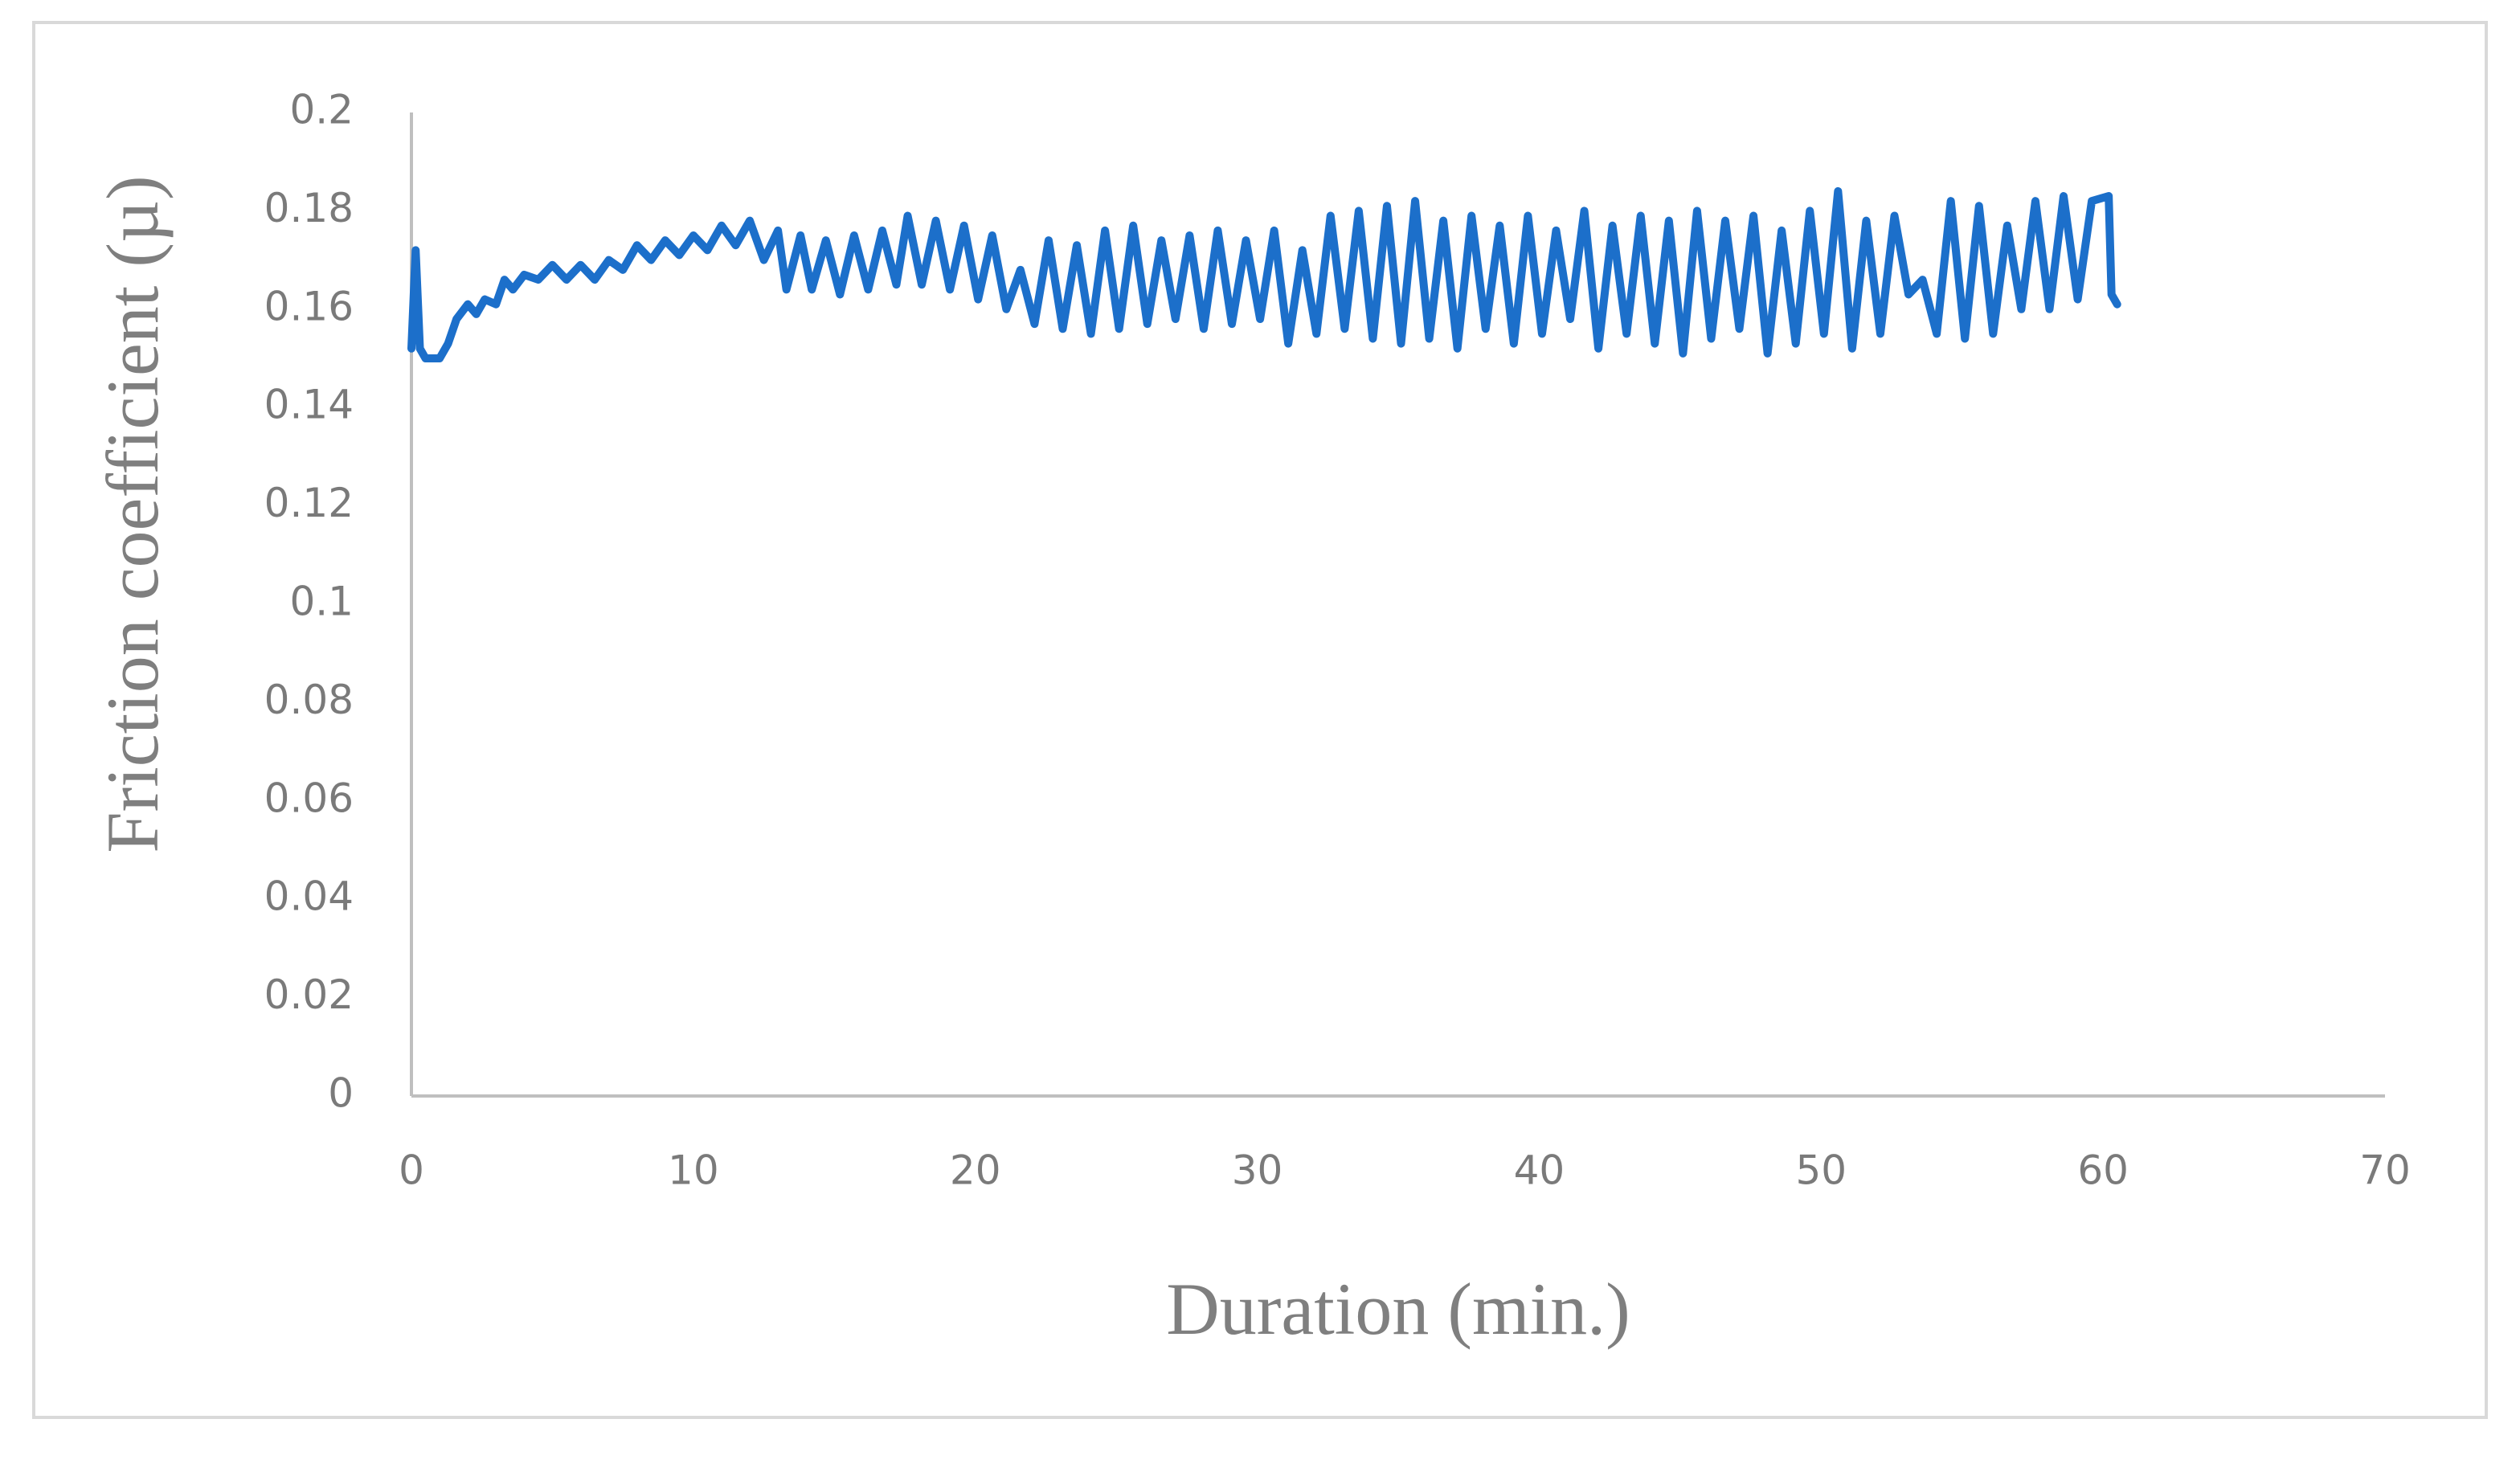 Image resolution: width=2520 pixels, height=1464 pixels. Describe the element at coordinates (309, 405) in the screenshot. I see `y-tick-label: 0.14` at that location.